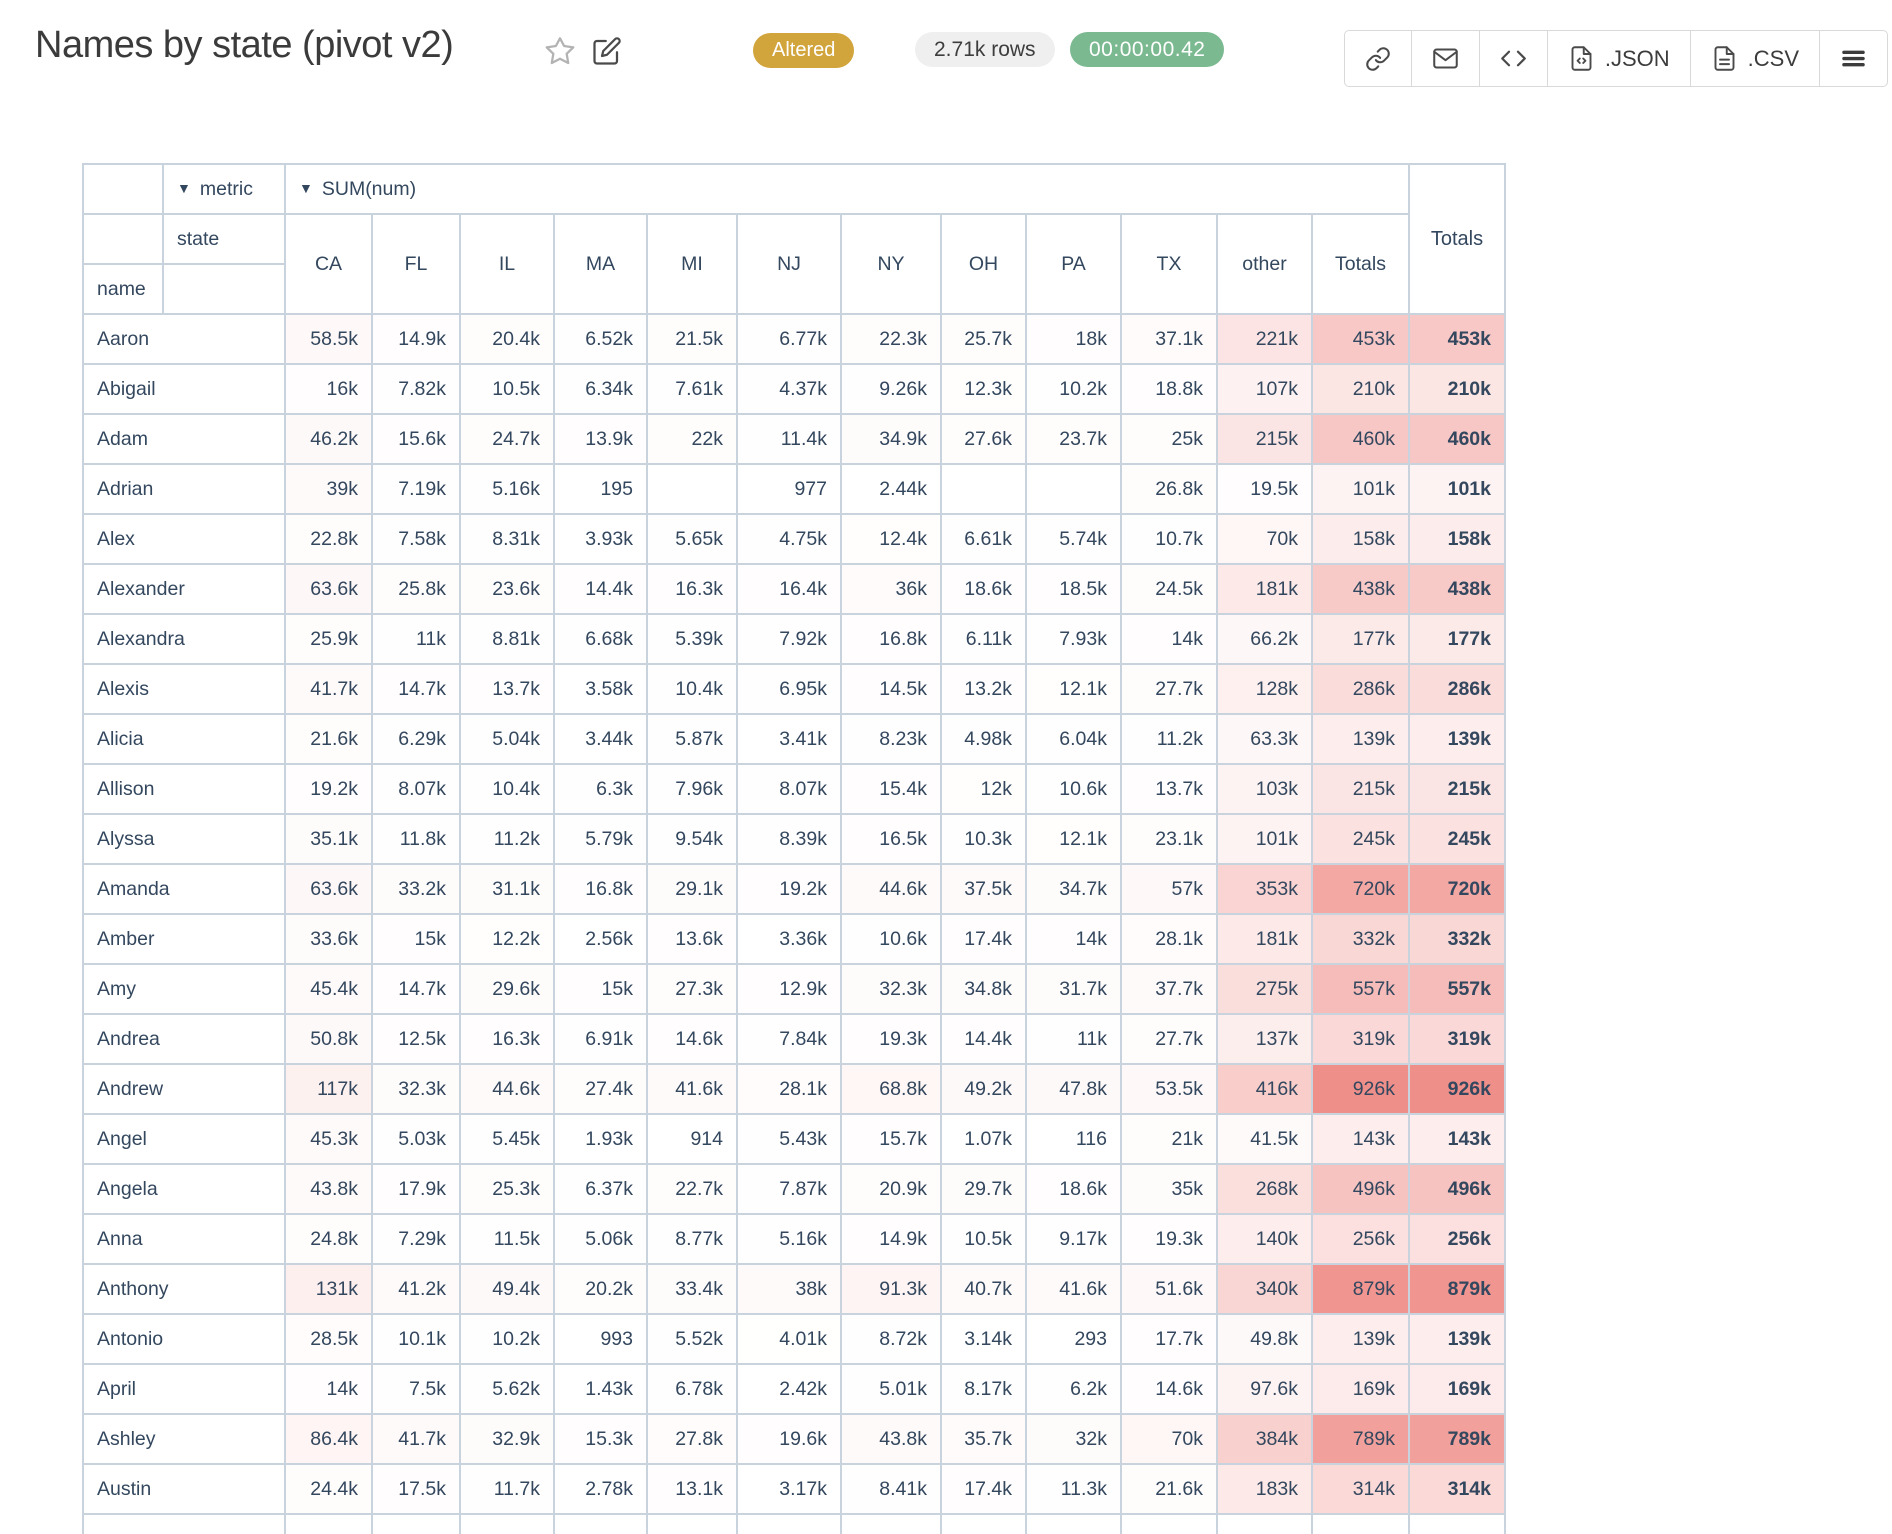 The image size is (1892, 1534). I want to click on metric-value-dropdown: ▼ SUM(num), so click(847, 189).